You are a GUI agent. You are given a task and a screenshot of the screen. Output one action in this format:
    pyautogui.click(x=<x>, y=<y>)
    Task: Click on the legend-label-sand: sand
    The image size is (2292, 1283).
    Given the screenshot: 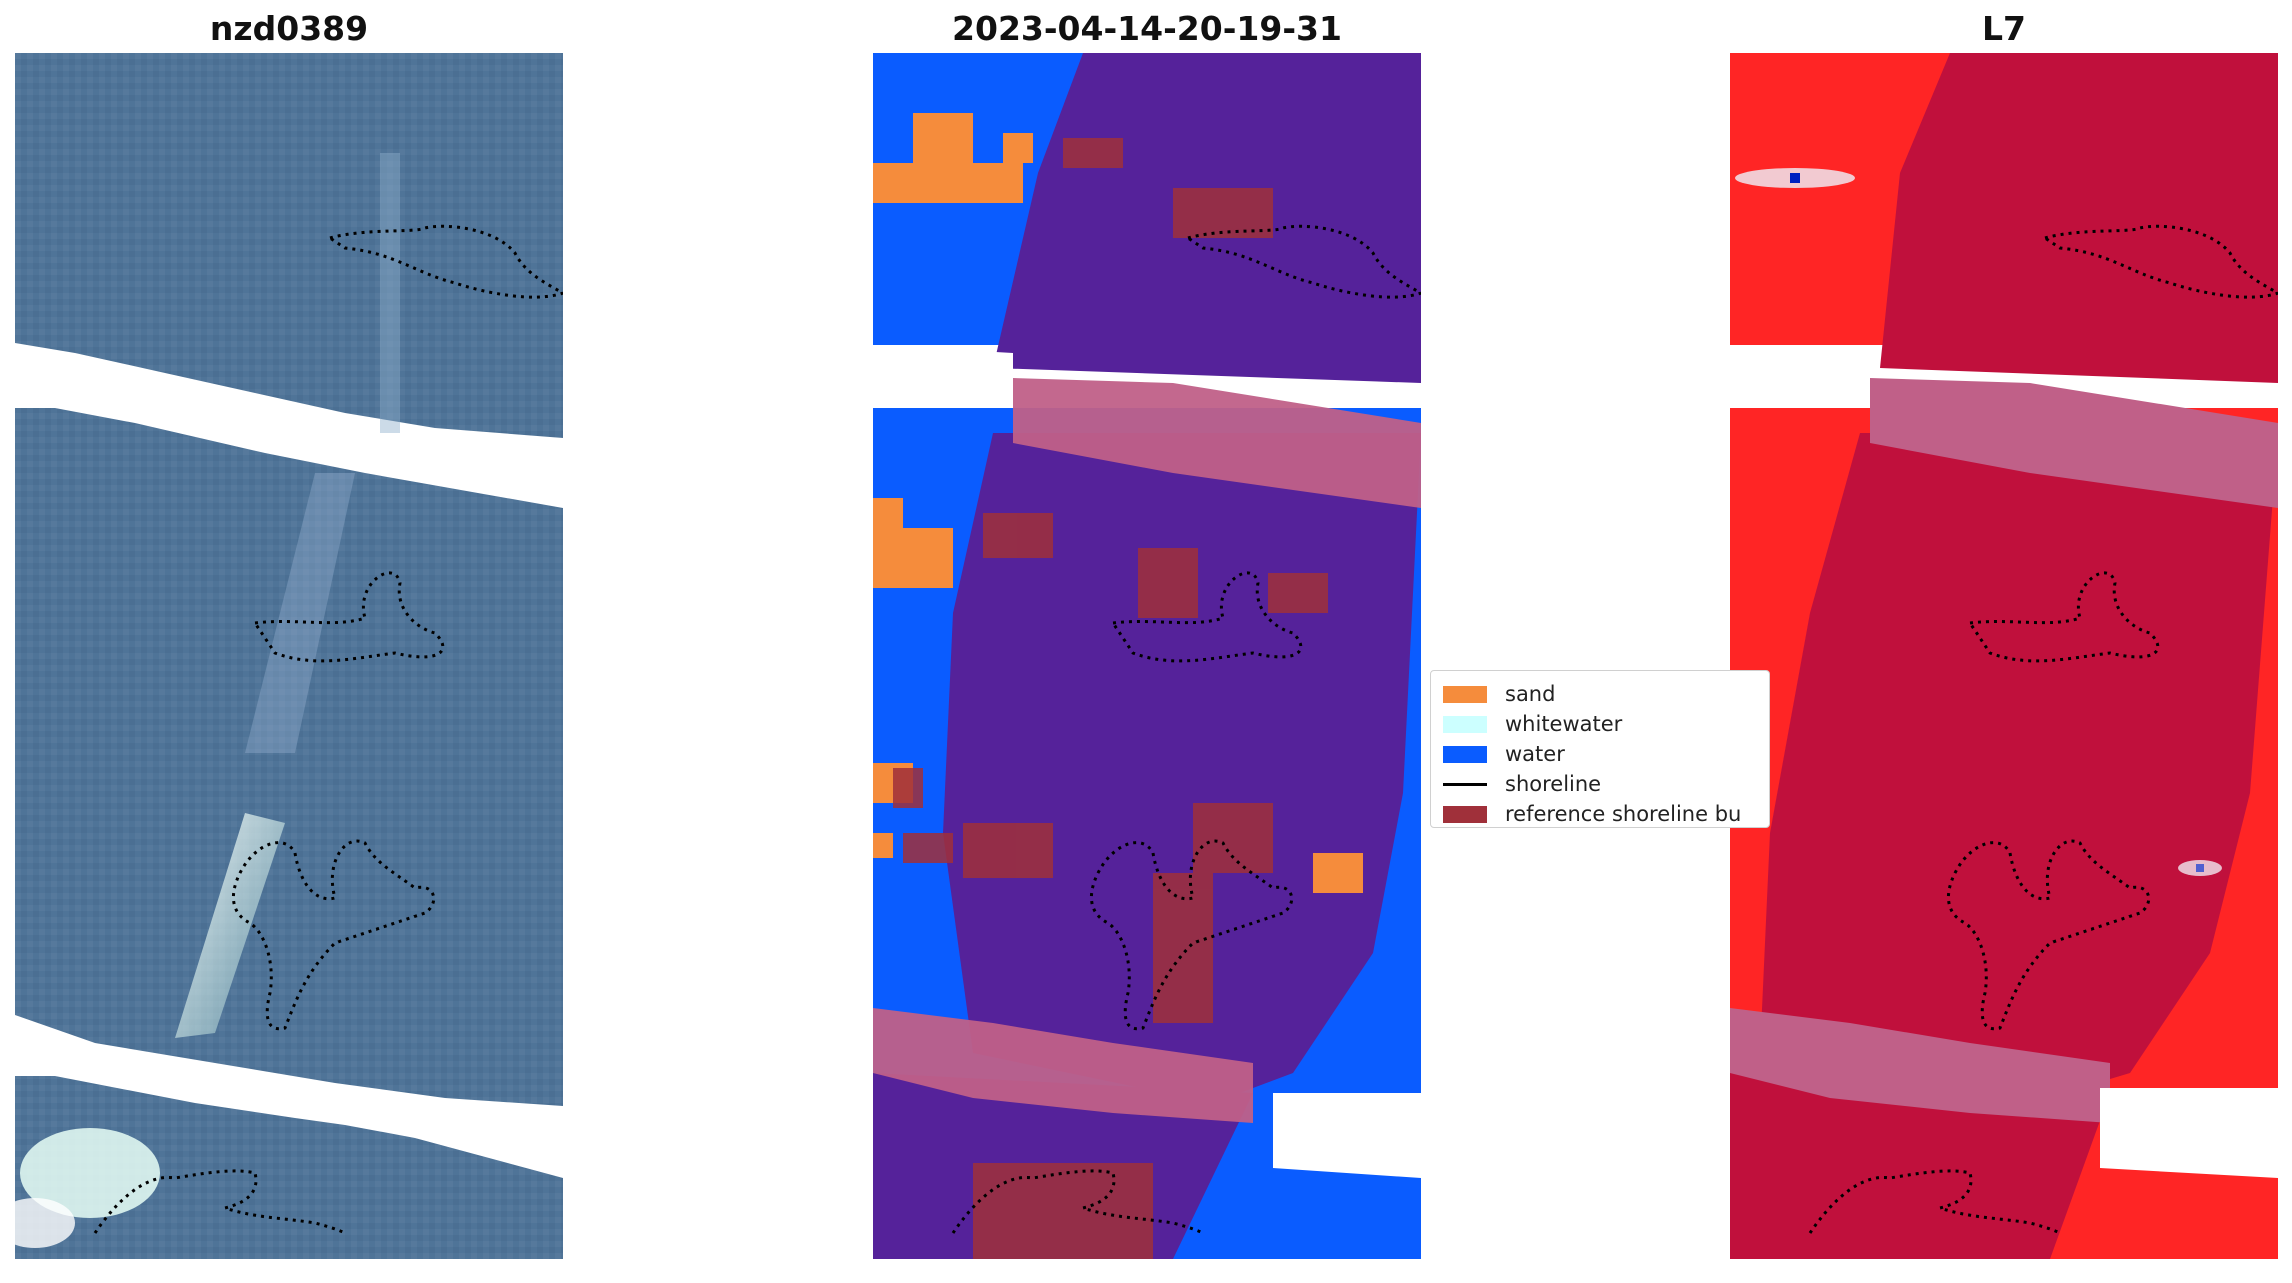 What is the action you would take?
    pyautogui.click(x=1530, y=694)
    